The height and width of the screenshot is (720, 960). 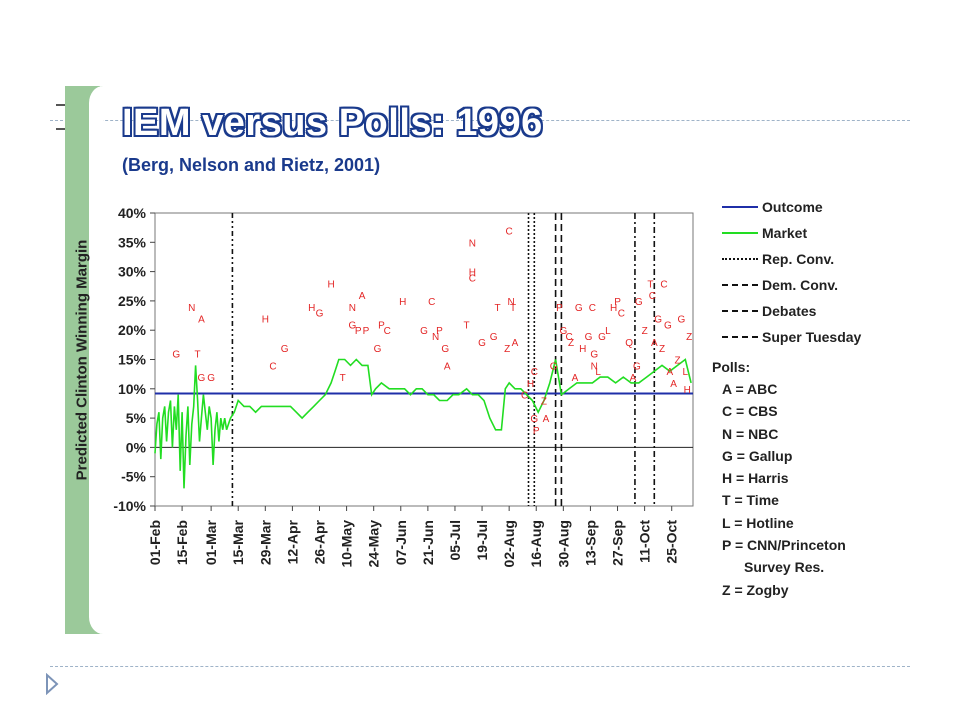 What do you see at coordinates (132, 301) in the screenshot?
I see `y-tick-label: 25%` at bounding box center [132, 301].